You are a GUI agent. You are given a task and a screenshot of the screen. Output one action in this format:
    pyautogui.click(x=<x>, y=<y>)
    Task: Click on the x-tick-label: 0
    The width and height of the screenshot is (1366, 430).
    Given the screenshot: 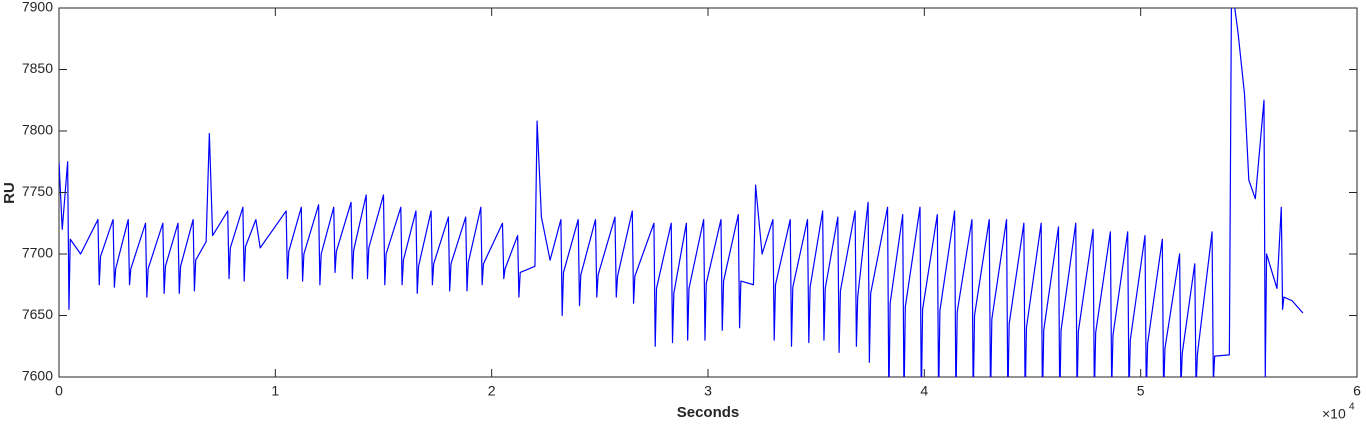 What is the action you would take?
    pyautogui.click(x=59, y=391)
    